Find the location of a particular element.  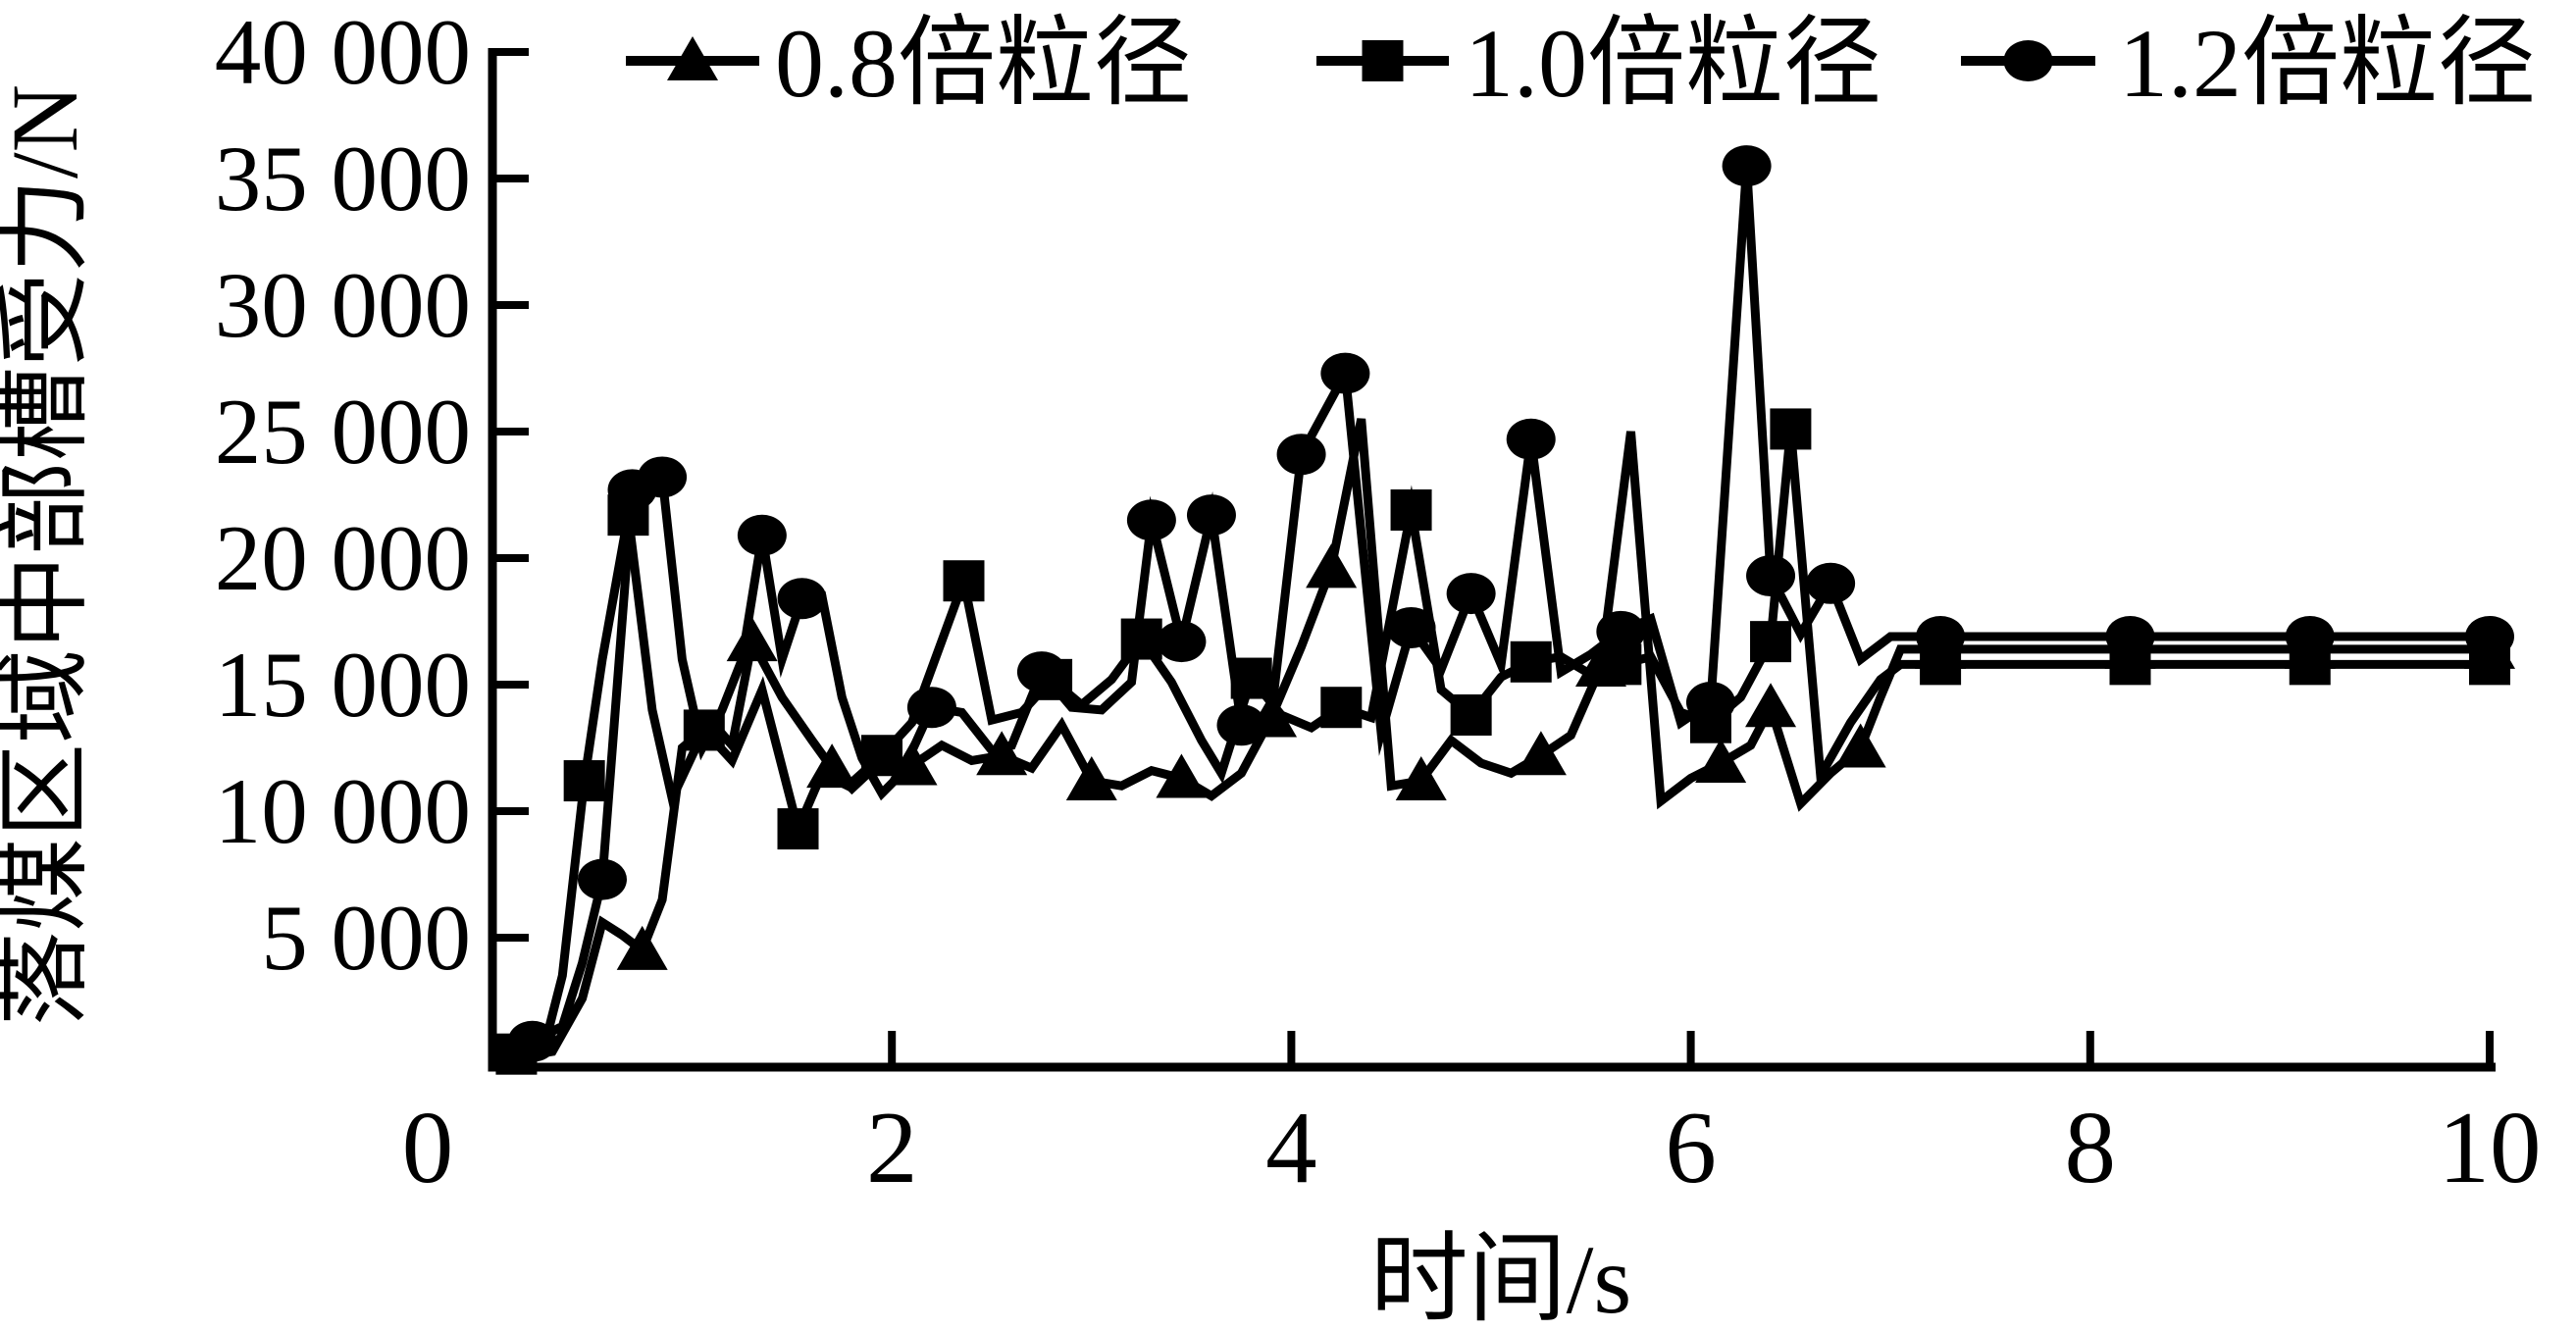

y-tick-label: 5 000 is located at coordinates (366, 938).